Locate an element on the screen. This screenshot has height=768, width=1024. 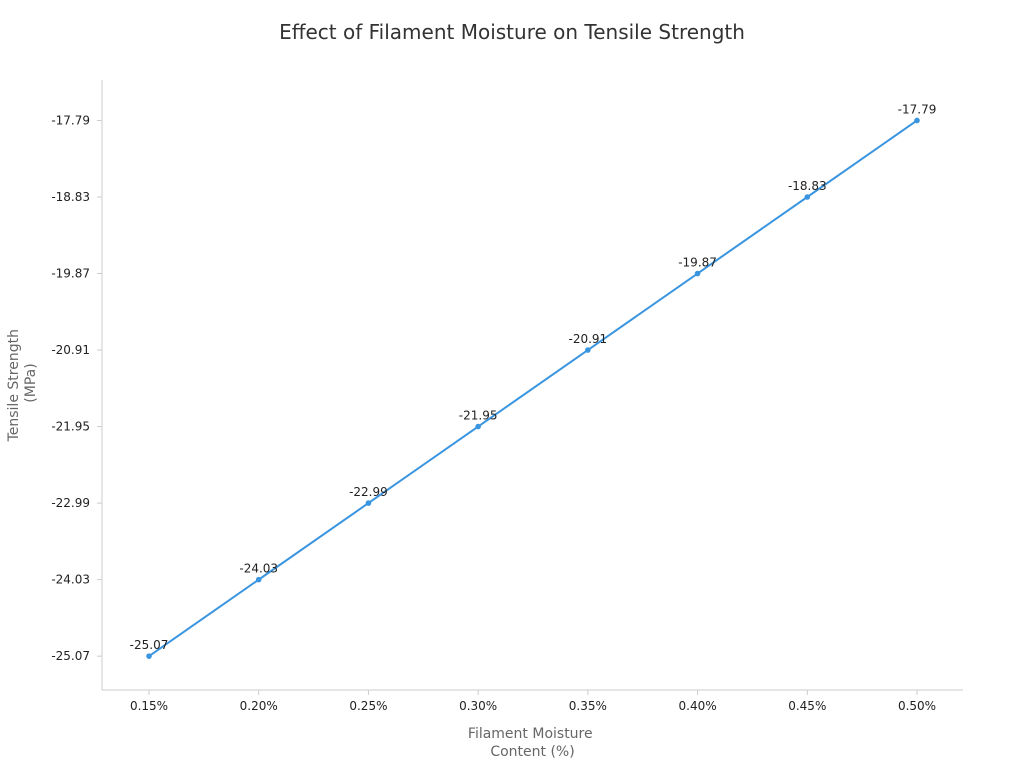
data-label: -17.79 is located at coordinates (917, 109).